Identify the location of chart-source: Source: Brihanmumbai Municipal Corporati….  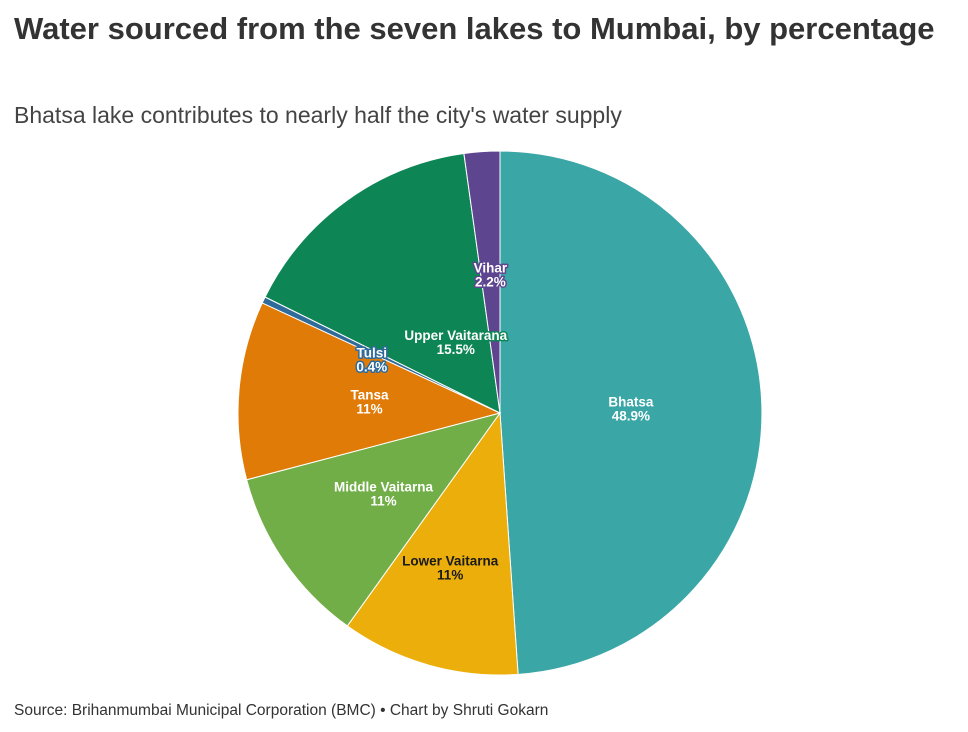
(281, 710).